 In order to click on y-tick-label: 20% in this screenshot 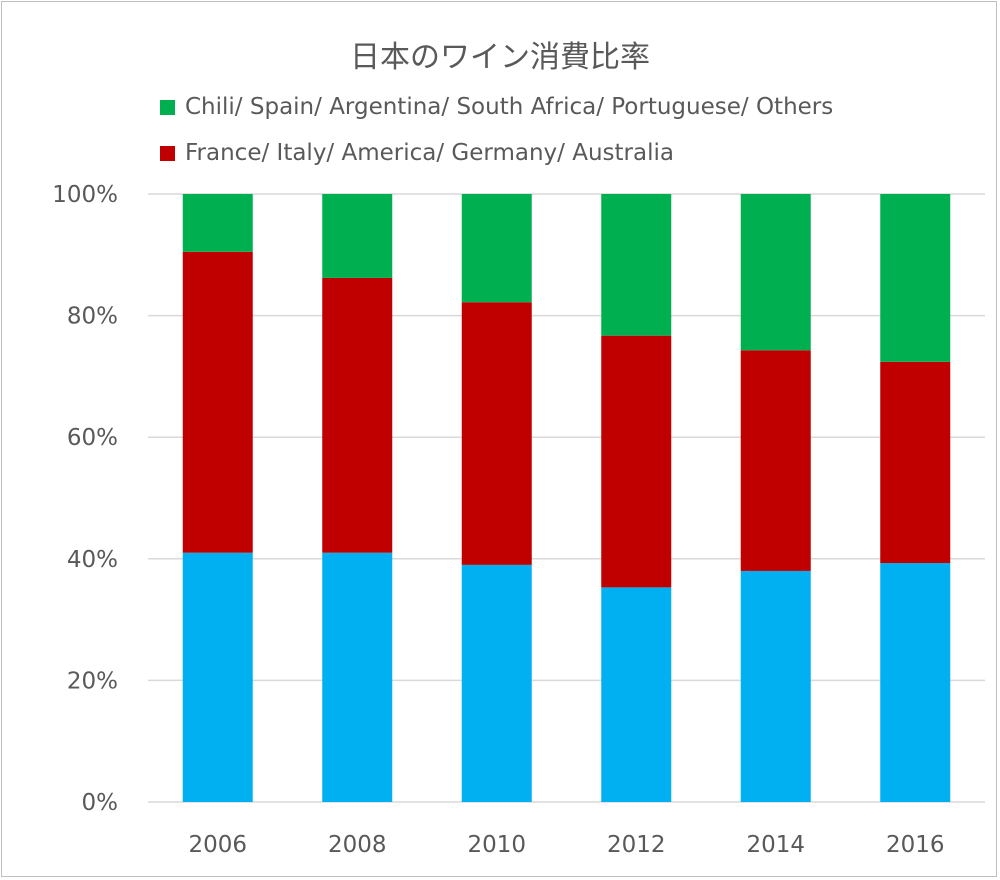, I will do `click(92, 681)`.